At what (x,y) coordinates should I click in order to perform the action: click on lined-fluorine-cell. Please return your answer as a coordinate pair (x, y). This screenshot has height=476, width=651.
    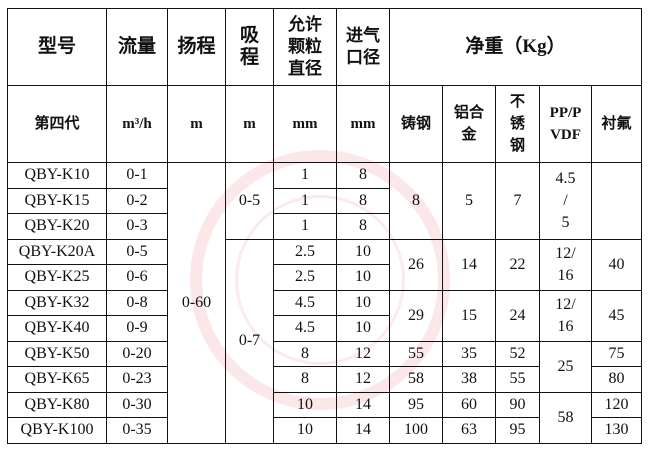
    Looking at the image, I should click on (616, 201).